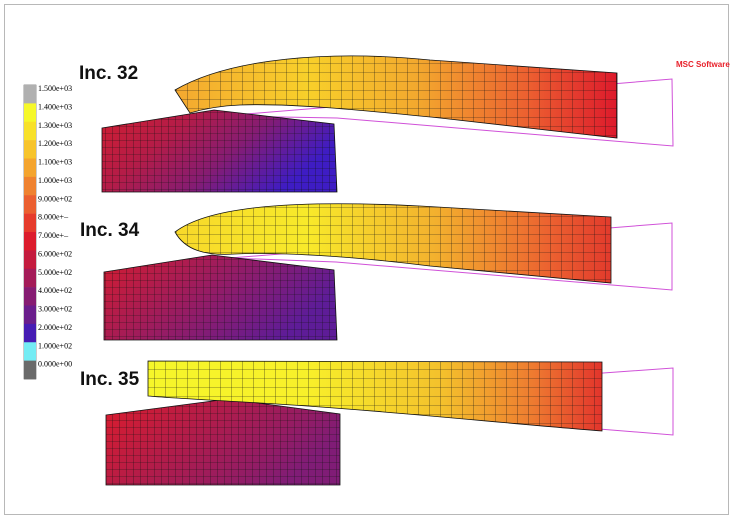  Describe the element at coordinates (55, 253) in the screenshot. I see `legend-label: 6.000e+02` at that location.